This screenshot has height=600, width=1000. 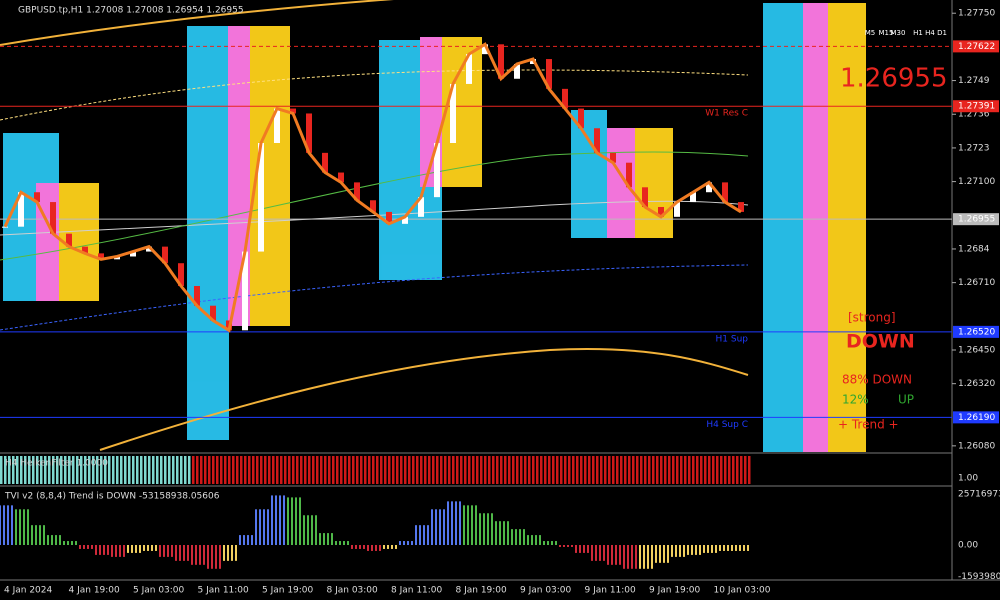 What do you see at coordinates (732, 339) in the screenshot?
I see `level-name: H1 Sup` at bounding box center [732, 339].